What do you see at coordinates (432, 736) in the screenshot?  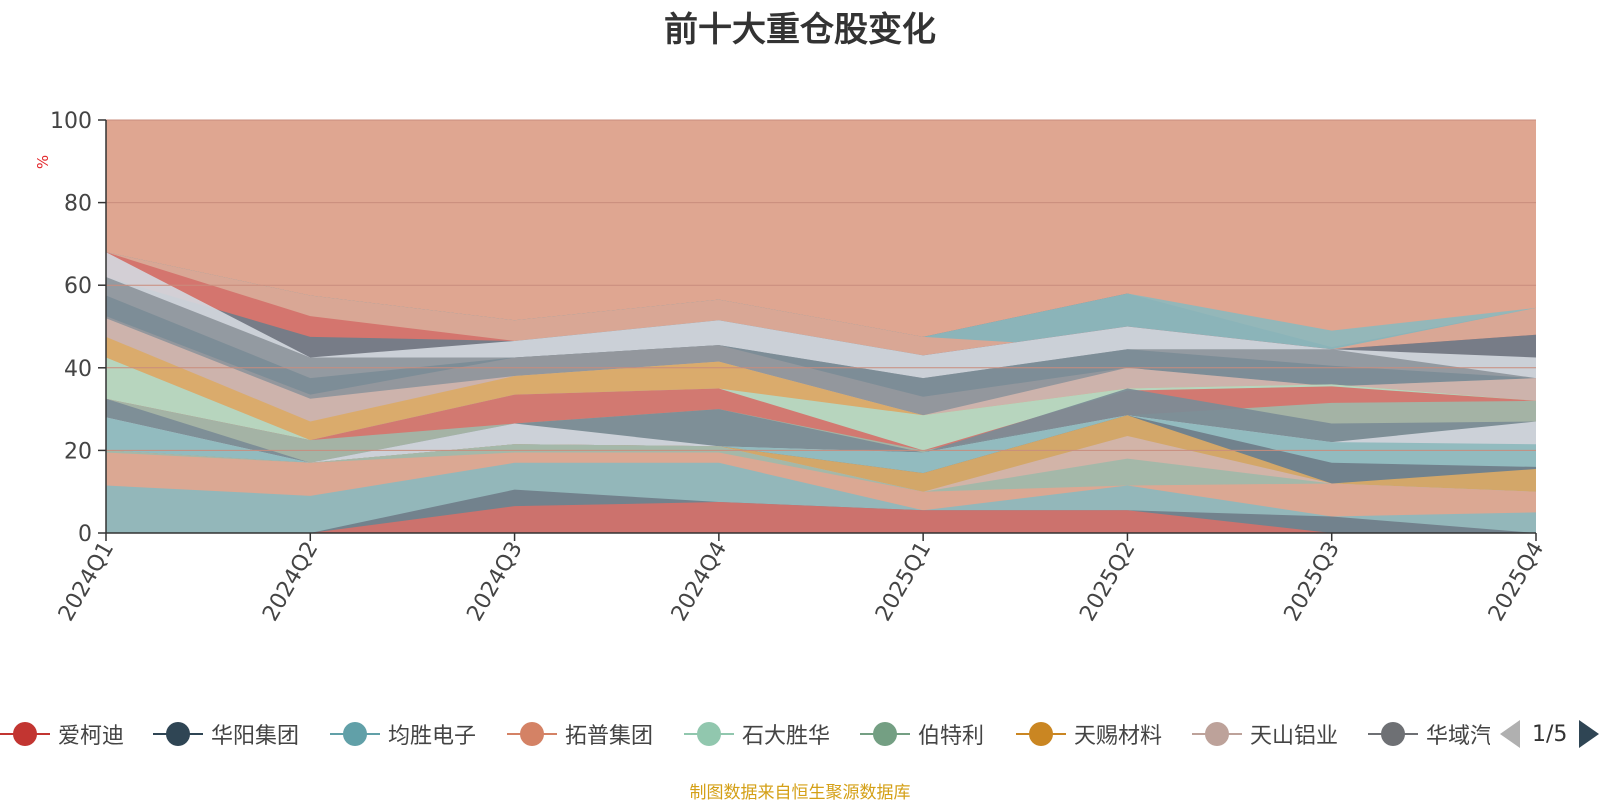 I see `legend-label: 均胜电子` at bounding box center [432, 736].